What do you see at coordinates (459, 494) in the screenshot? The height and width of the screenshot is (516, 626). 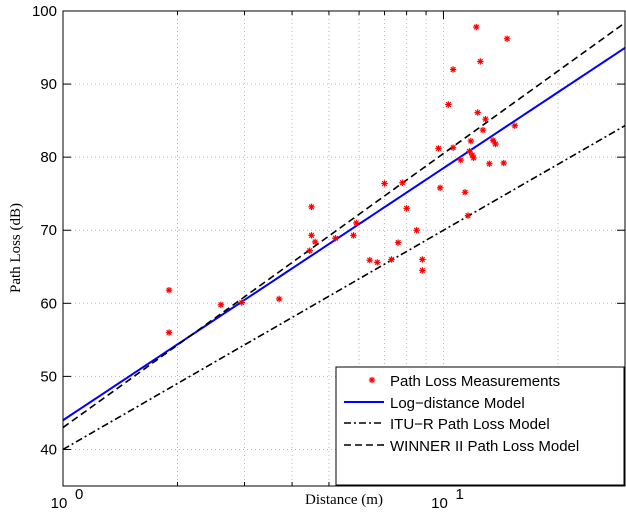 I see `x-tick-exponent: 1` at bounding box center [459, 494].